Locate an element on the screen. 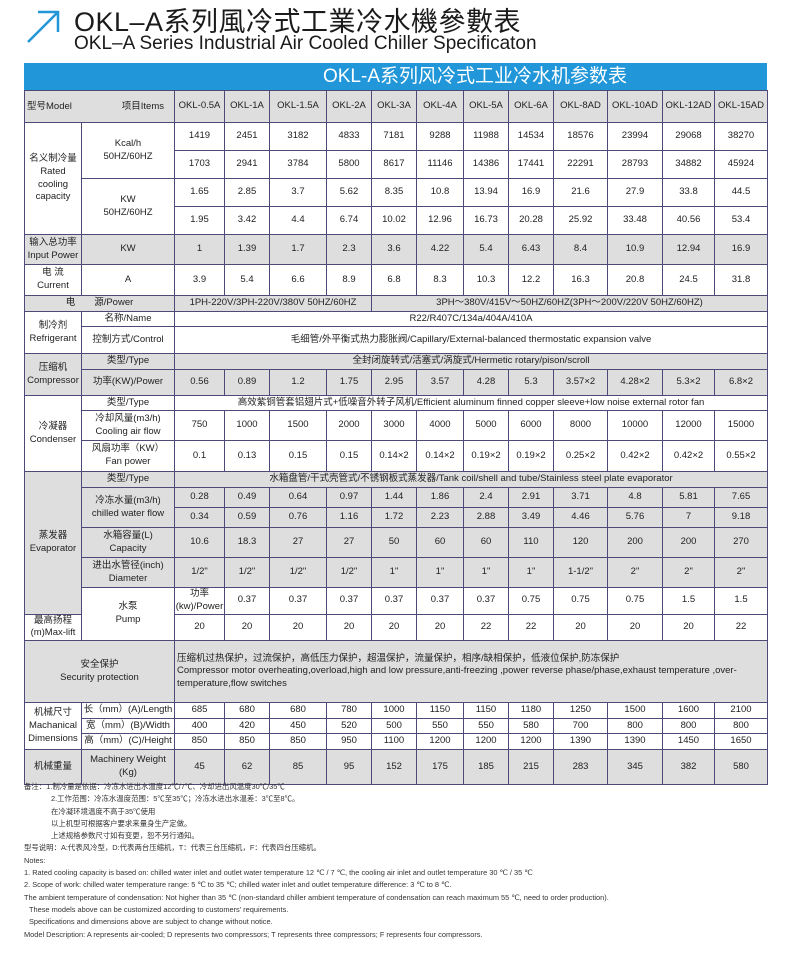 Image resolution: width=790 pixels, height=963 pixels. model-header: OKL-3A is located at coordinates (394, 106).